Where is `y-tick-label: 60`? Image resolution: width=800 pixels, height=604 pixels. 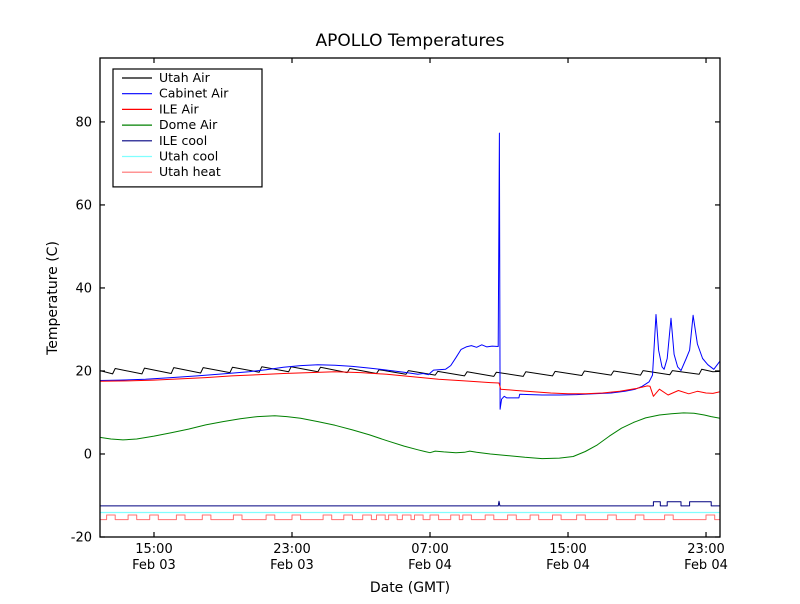
y-tick-label: 60 is located at coordinates (83, 205).